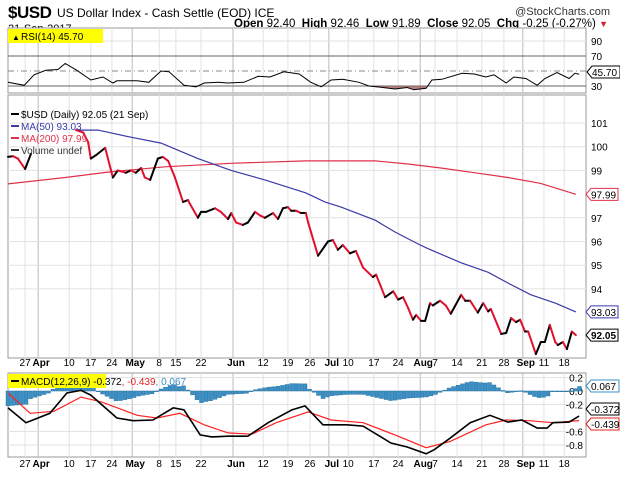  I want to click on x-tick-label: 8, so click(159, 464).